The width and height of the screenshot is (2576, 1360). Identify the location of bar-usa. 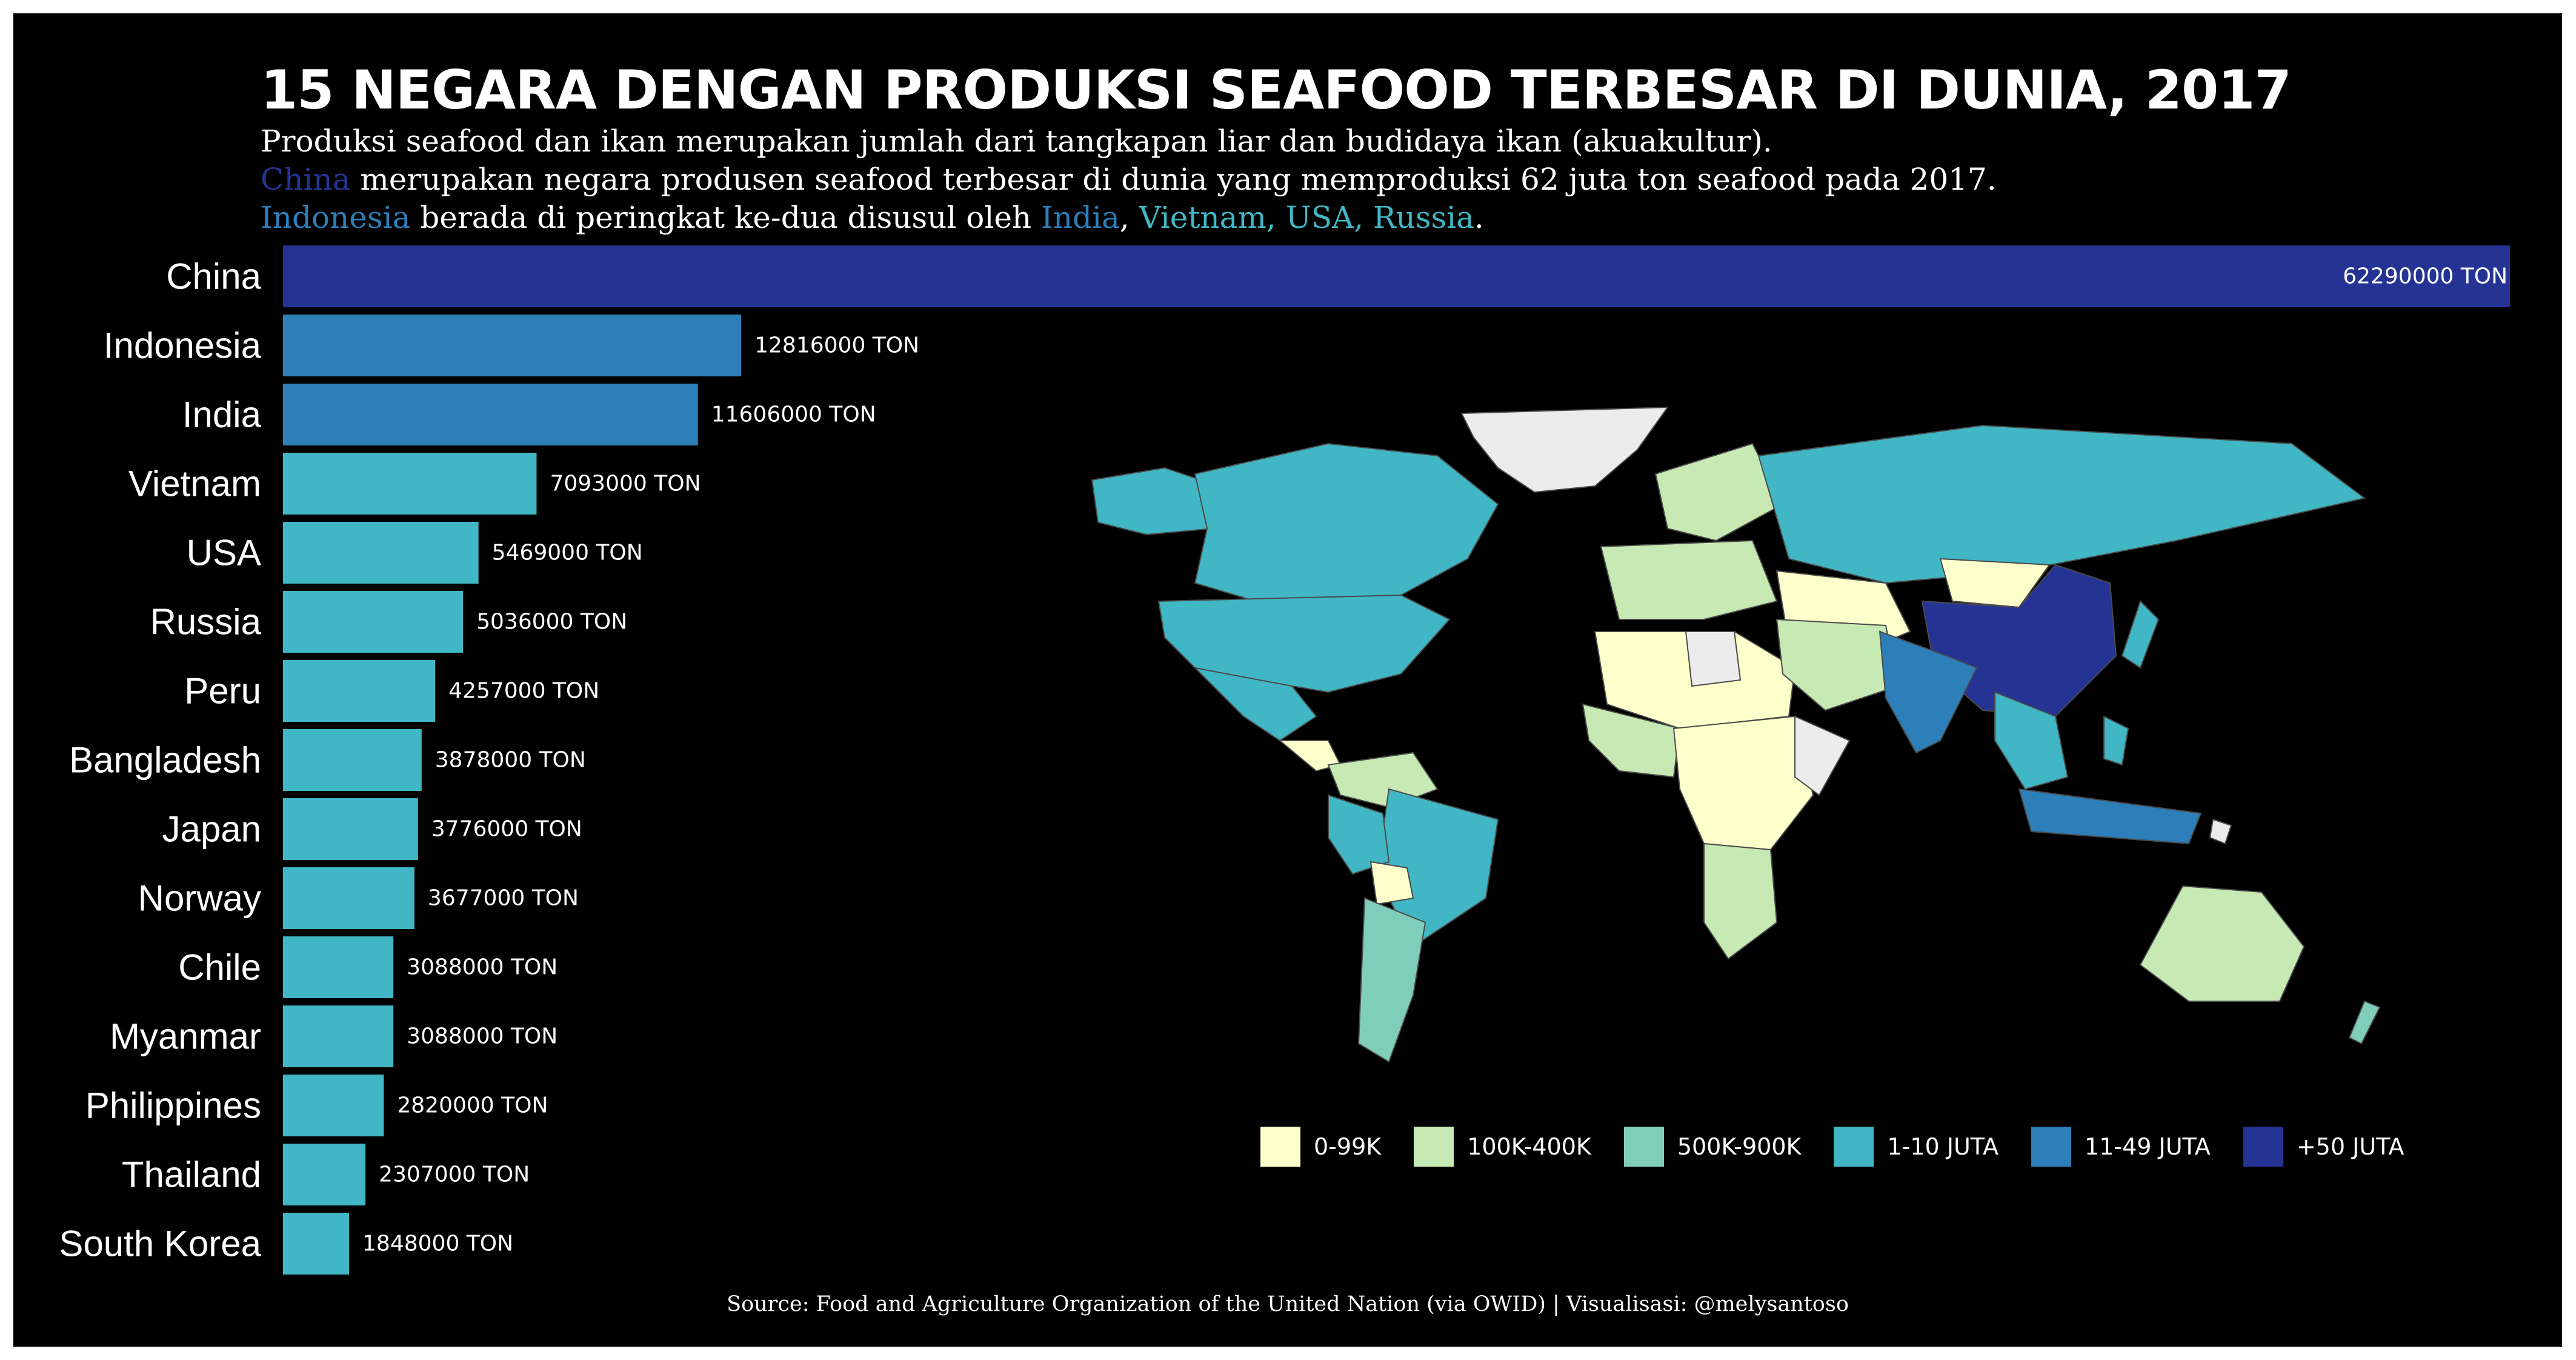
(381, 553).